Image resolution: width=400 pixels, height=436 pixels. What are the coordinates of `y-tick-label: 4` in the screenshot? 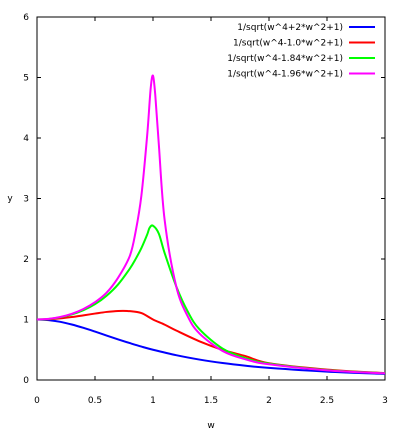 It's located at (26, 139).